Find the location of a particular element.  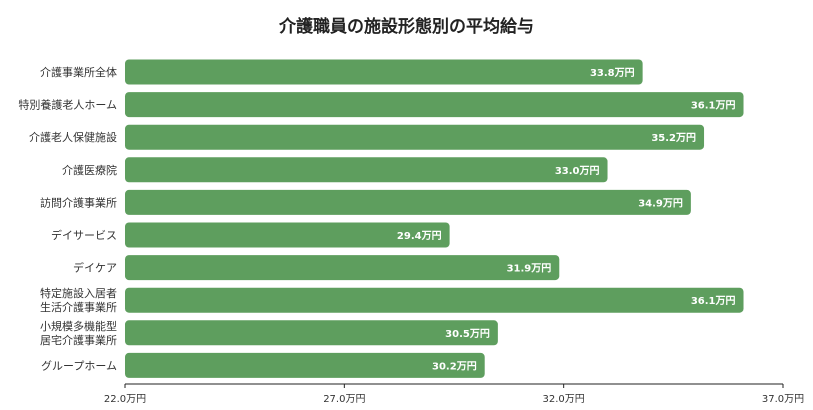

bar-value-label: 30.5万円 is located at coordinates (467, 334).